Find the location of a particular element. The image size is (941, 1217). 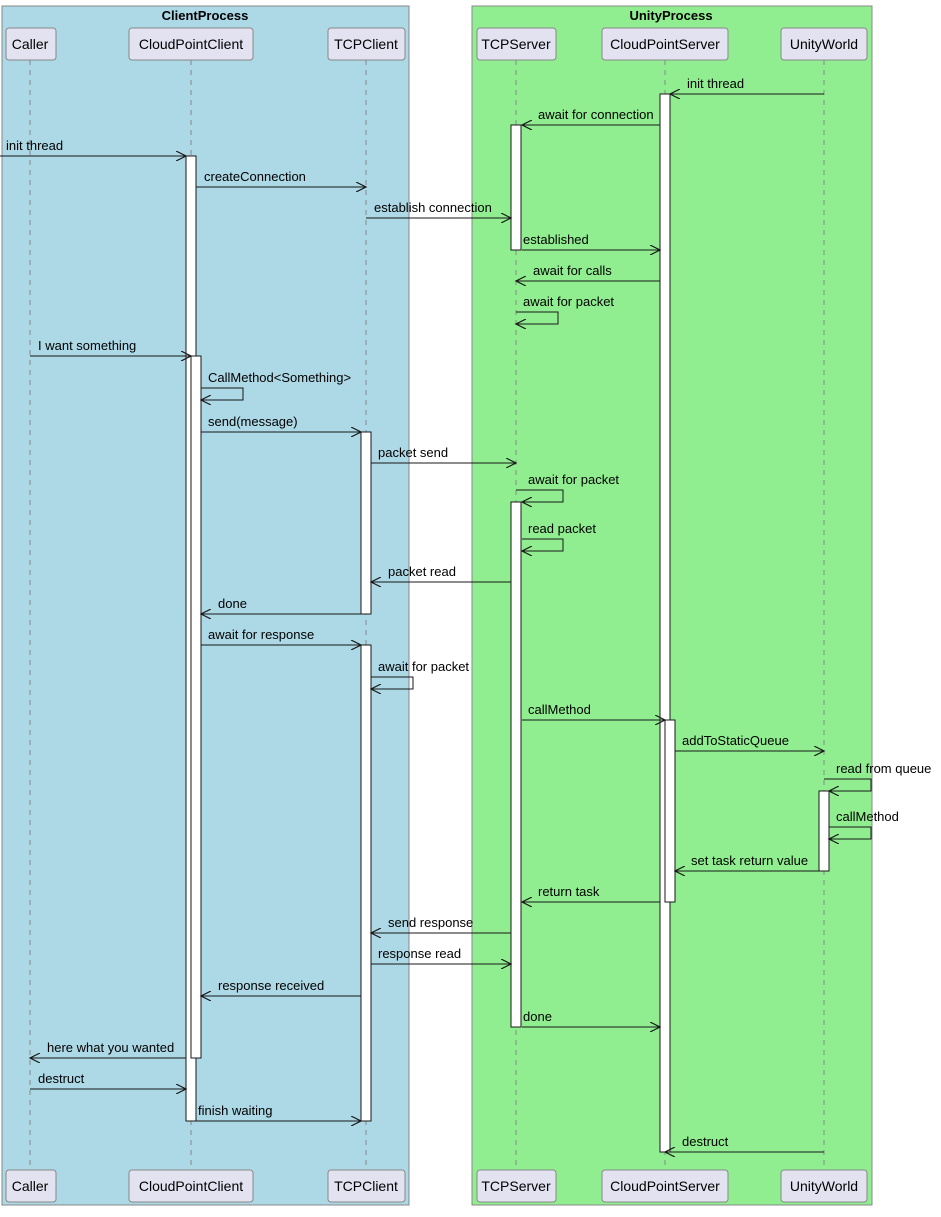

group-title: UnityProcess is located at coordinates (670, 15).